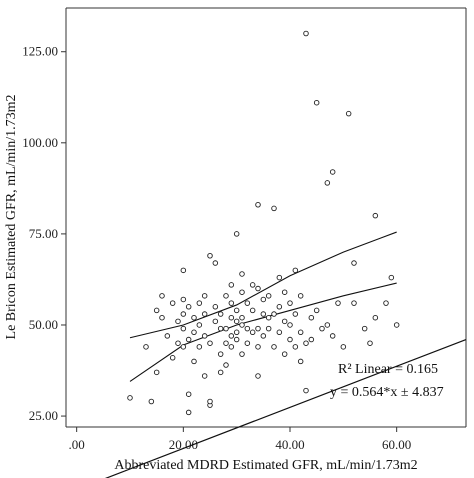  What do you see at coordinates (43, 324) in the screenshot?
I see `y-tick-label: 50.00` at bounding box center [43, 324].